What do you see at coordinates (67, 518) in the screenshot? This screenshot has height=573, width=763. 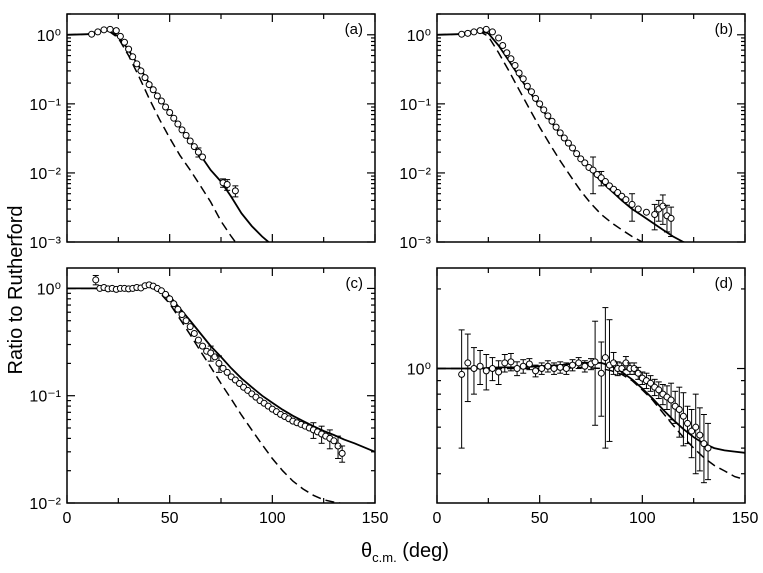 I see `panel-c-xtick-label: 0` at bounding box center [67, 518].